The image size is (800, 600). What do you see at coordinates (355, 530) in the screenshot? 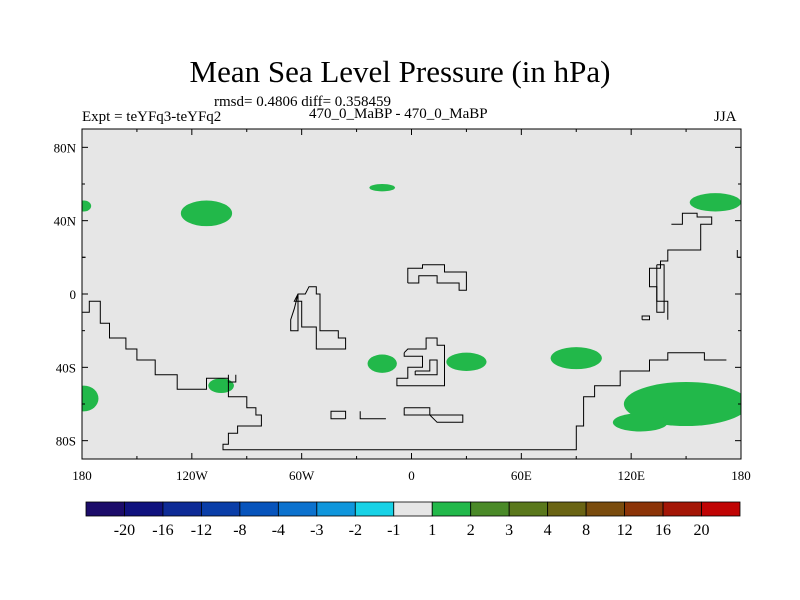
I see `colorbar-label: -2` at bounding box center [355, 530].